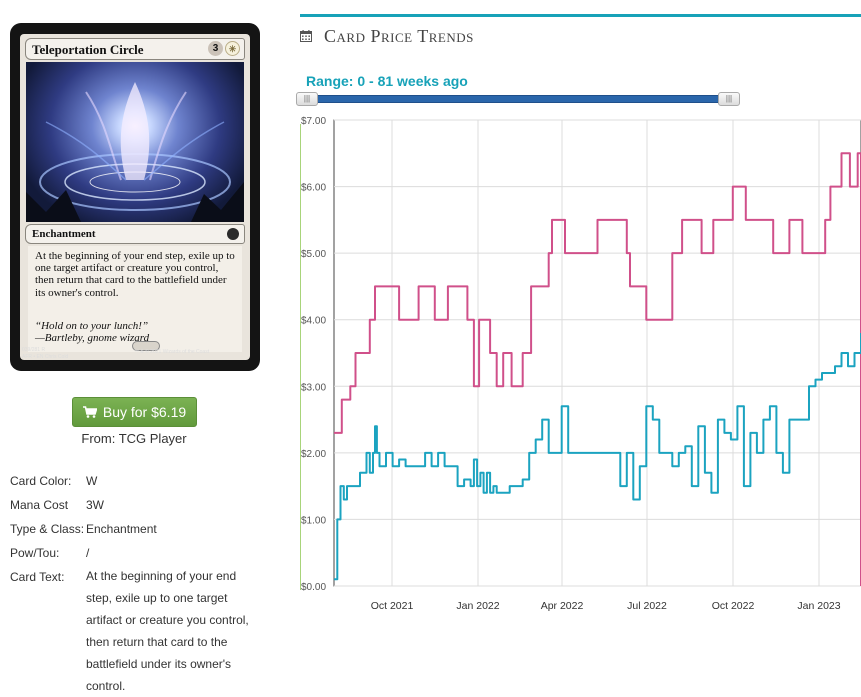 The width and height of the screenshot is (861, 697). What do you see at coordinates (477, 606) in the screenshot?
I see `x-tick-label: Jan 2022` at bounding box center [477, 606].